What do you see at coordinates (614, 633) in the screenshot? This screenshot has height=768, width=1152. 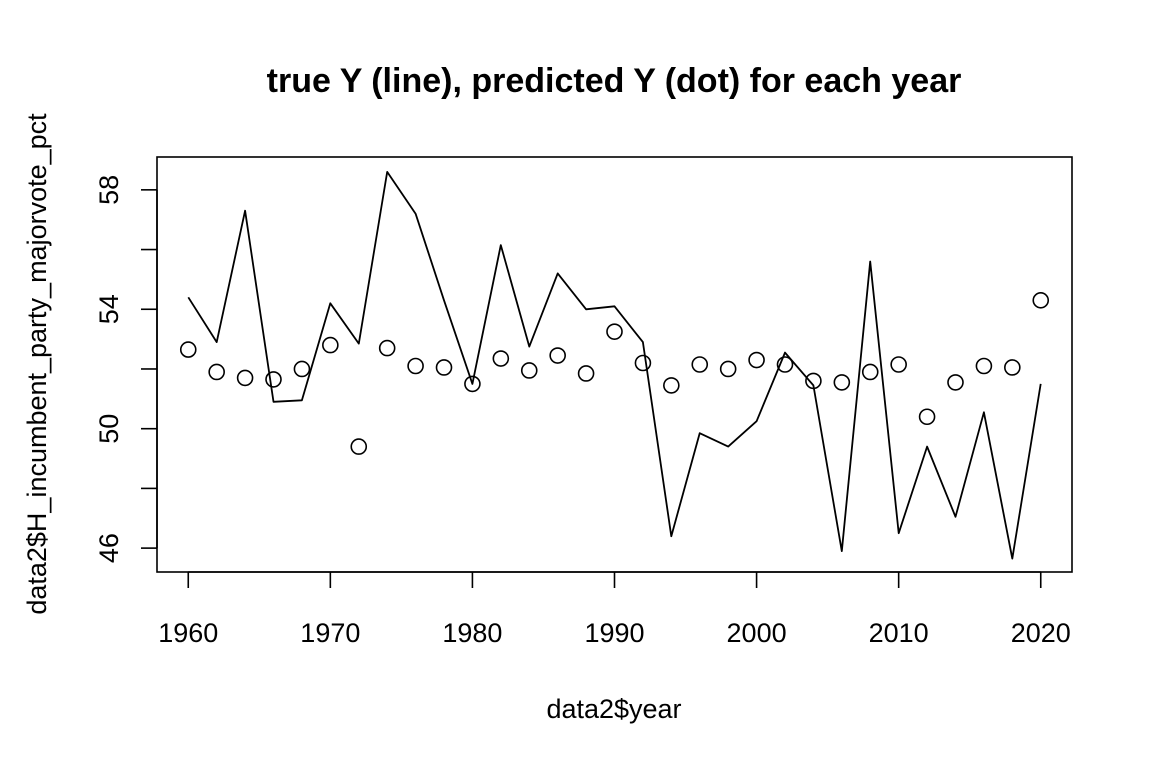 I see `x-tick-label: 1990` at bounding box center [614, 633].